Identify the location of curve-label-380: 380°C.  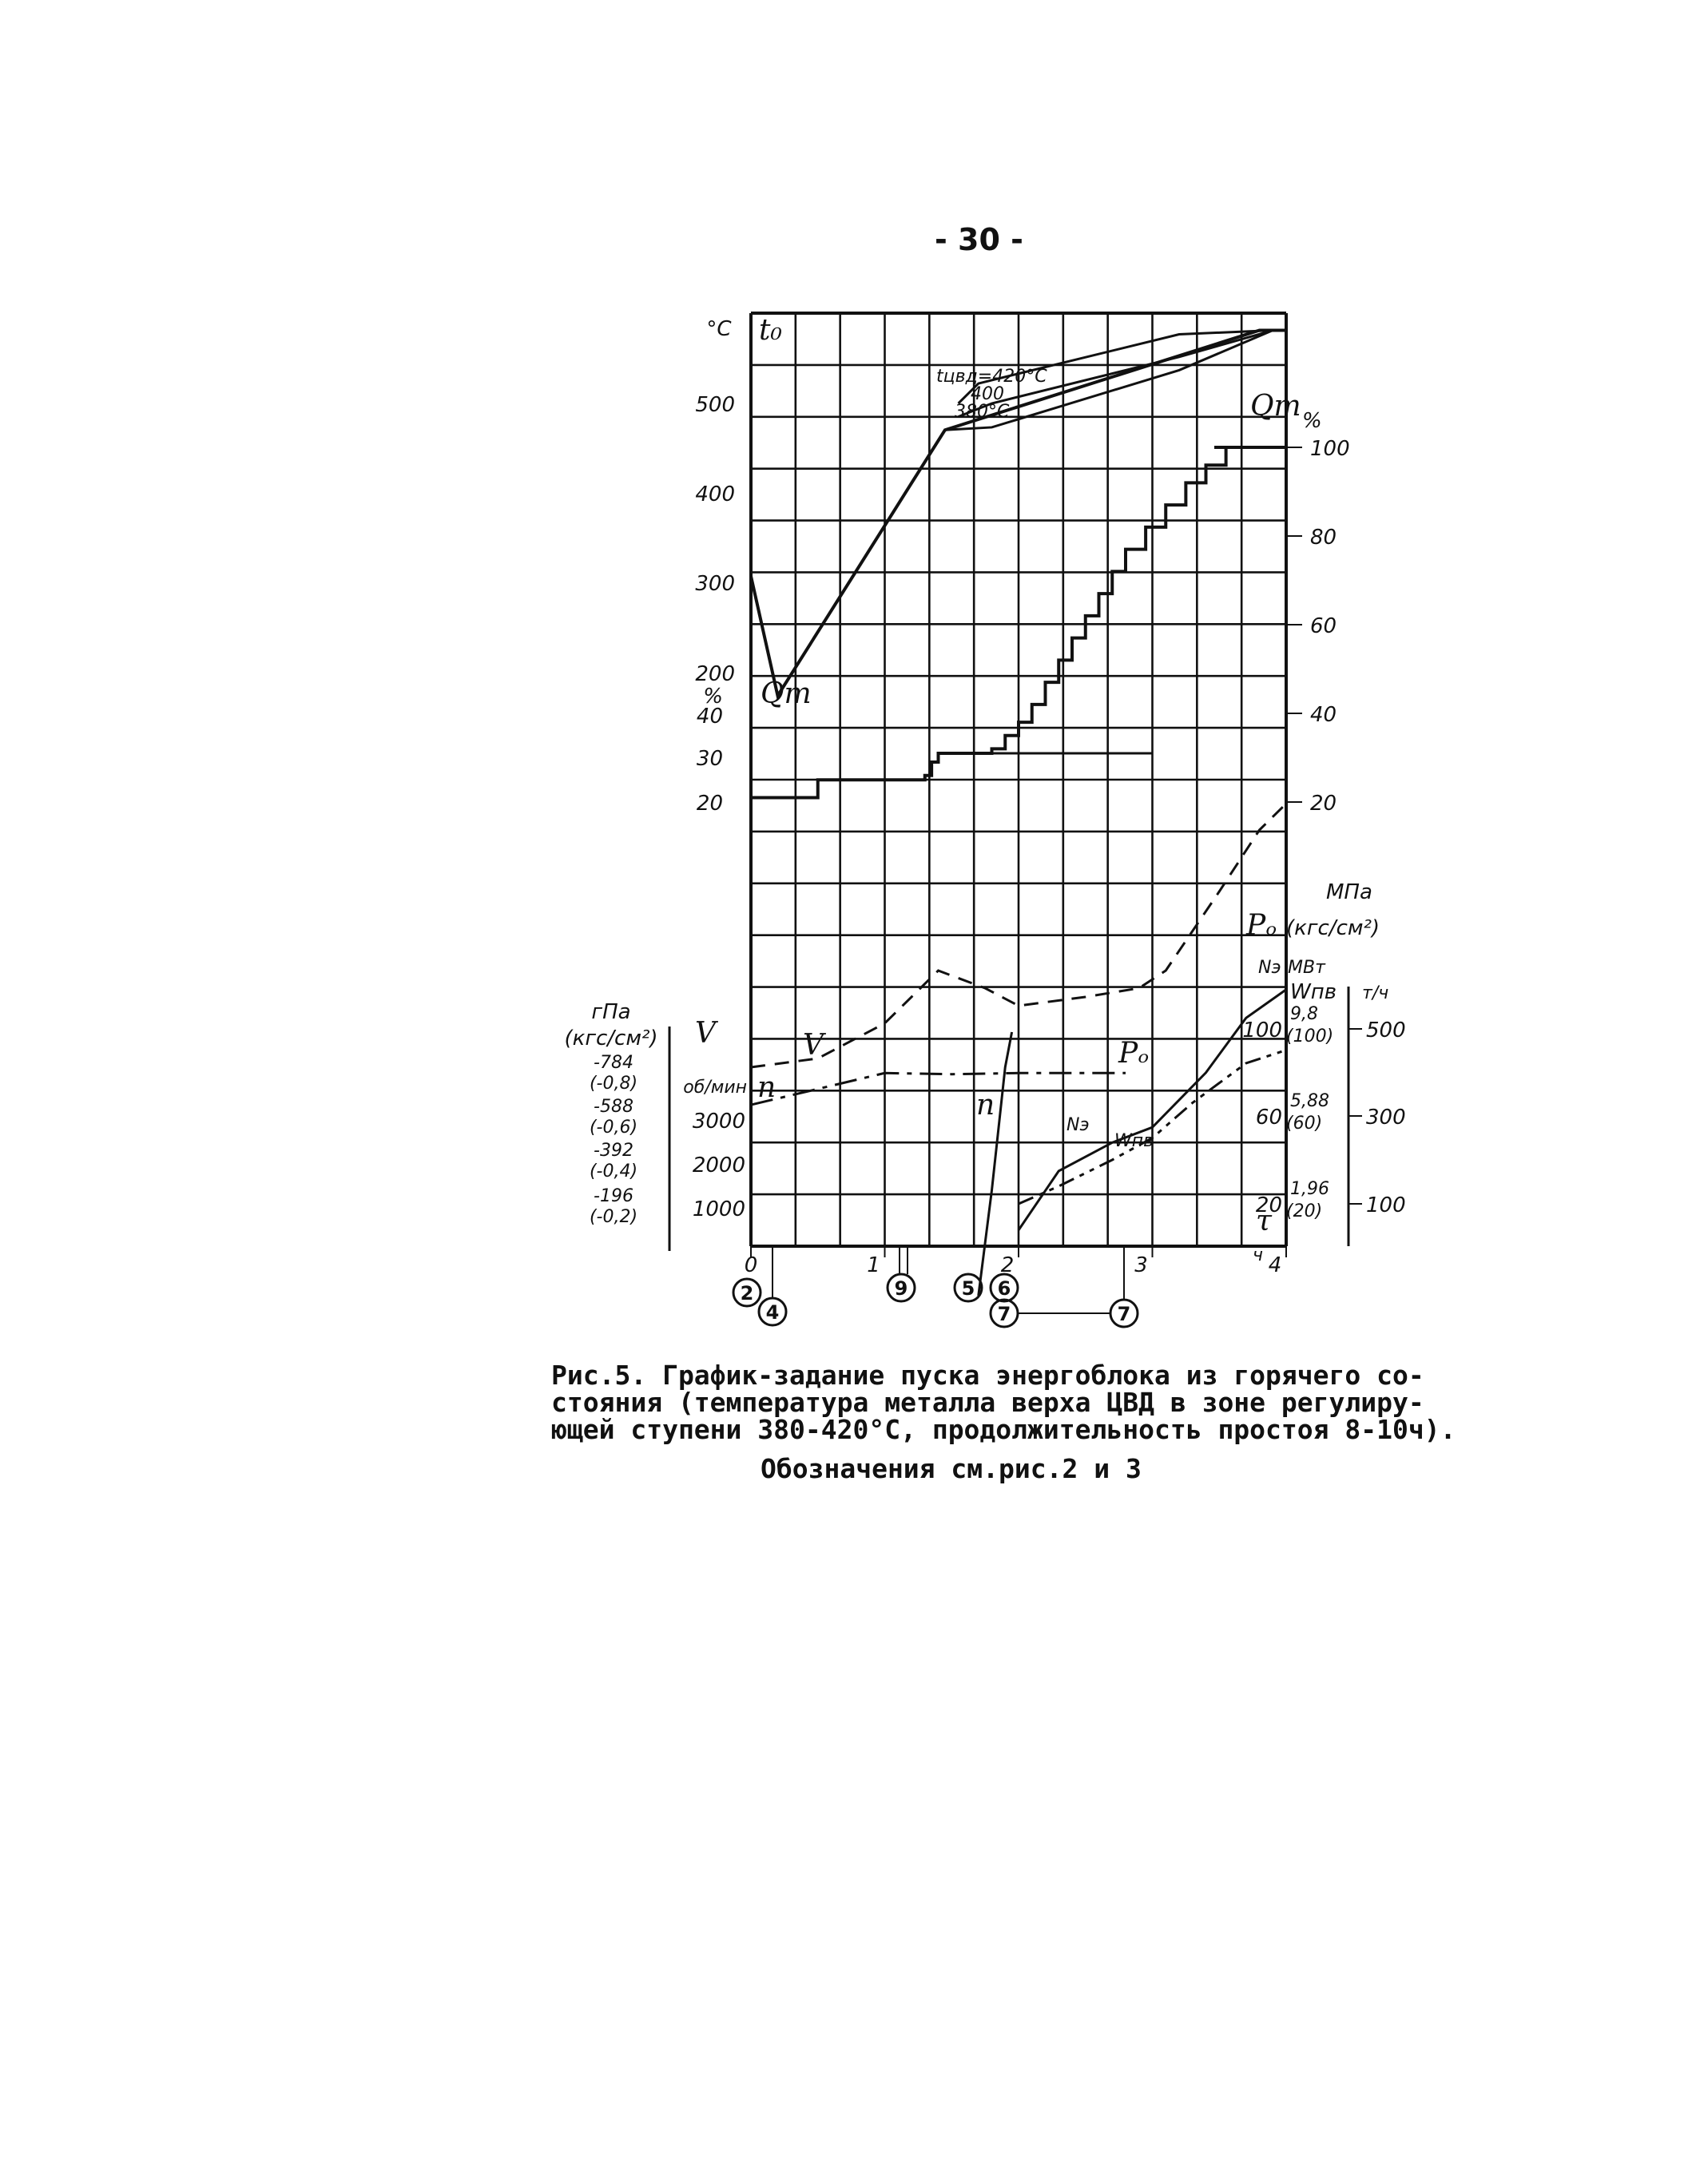
(982, 412).